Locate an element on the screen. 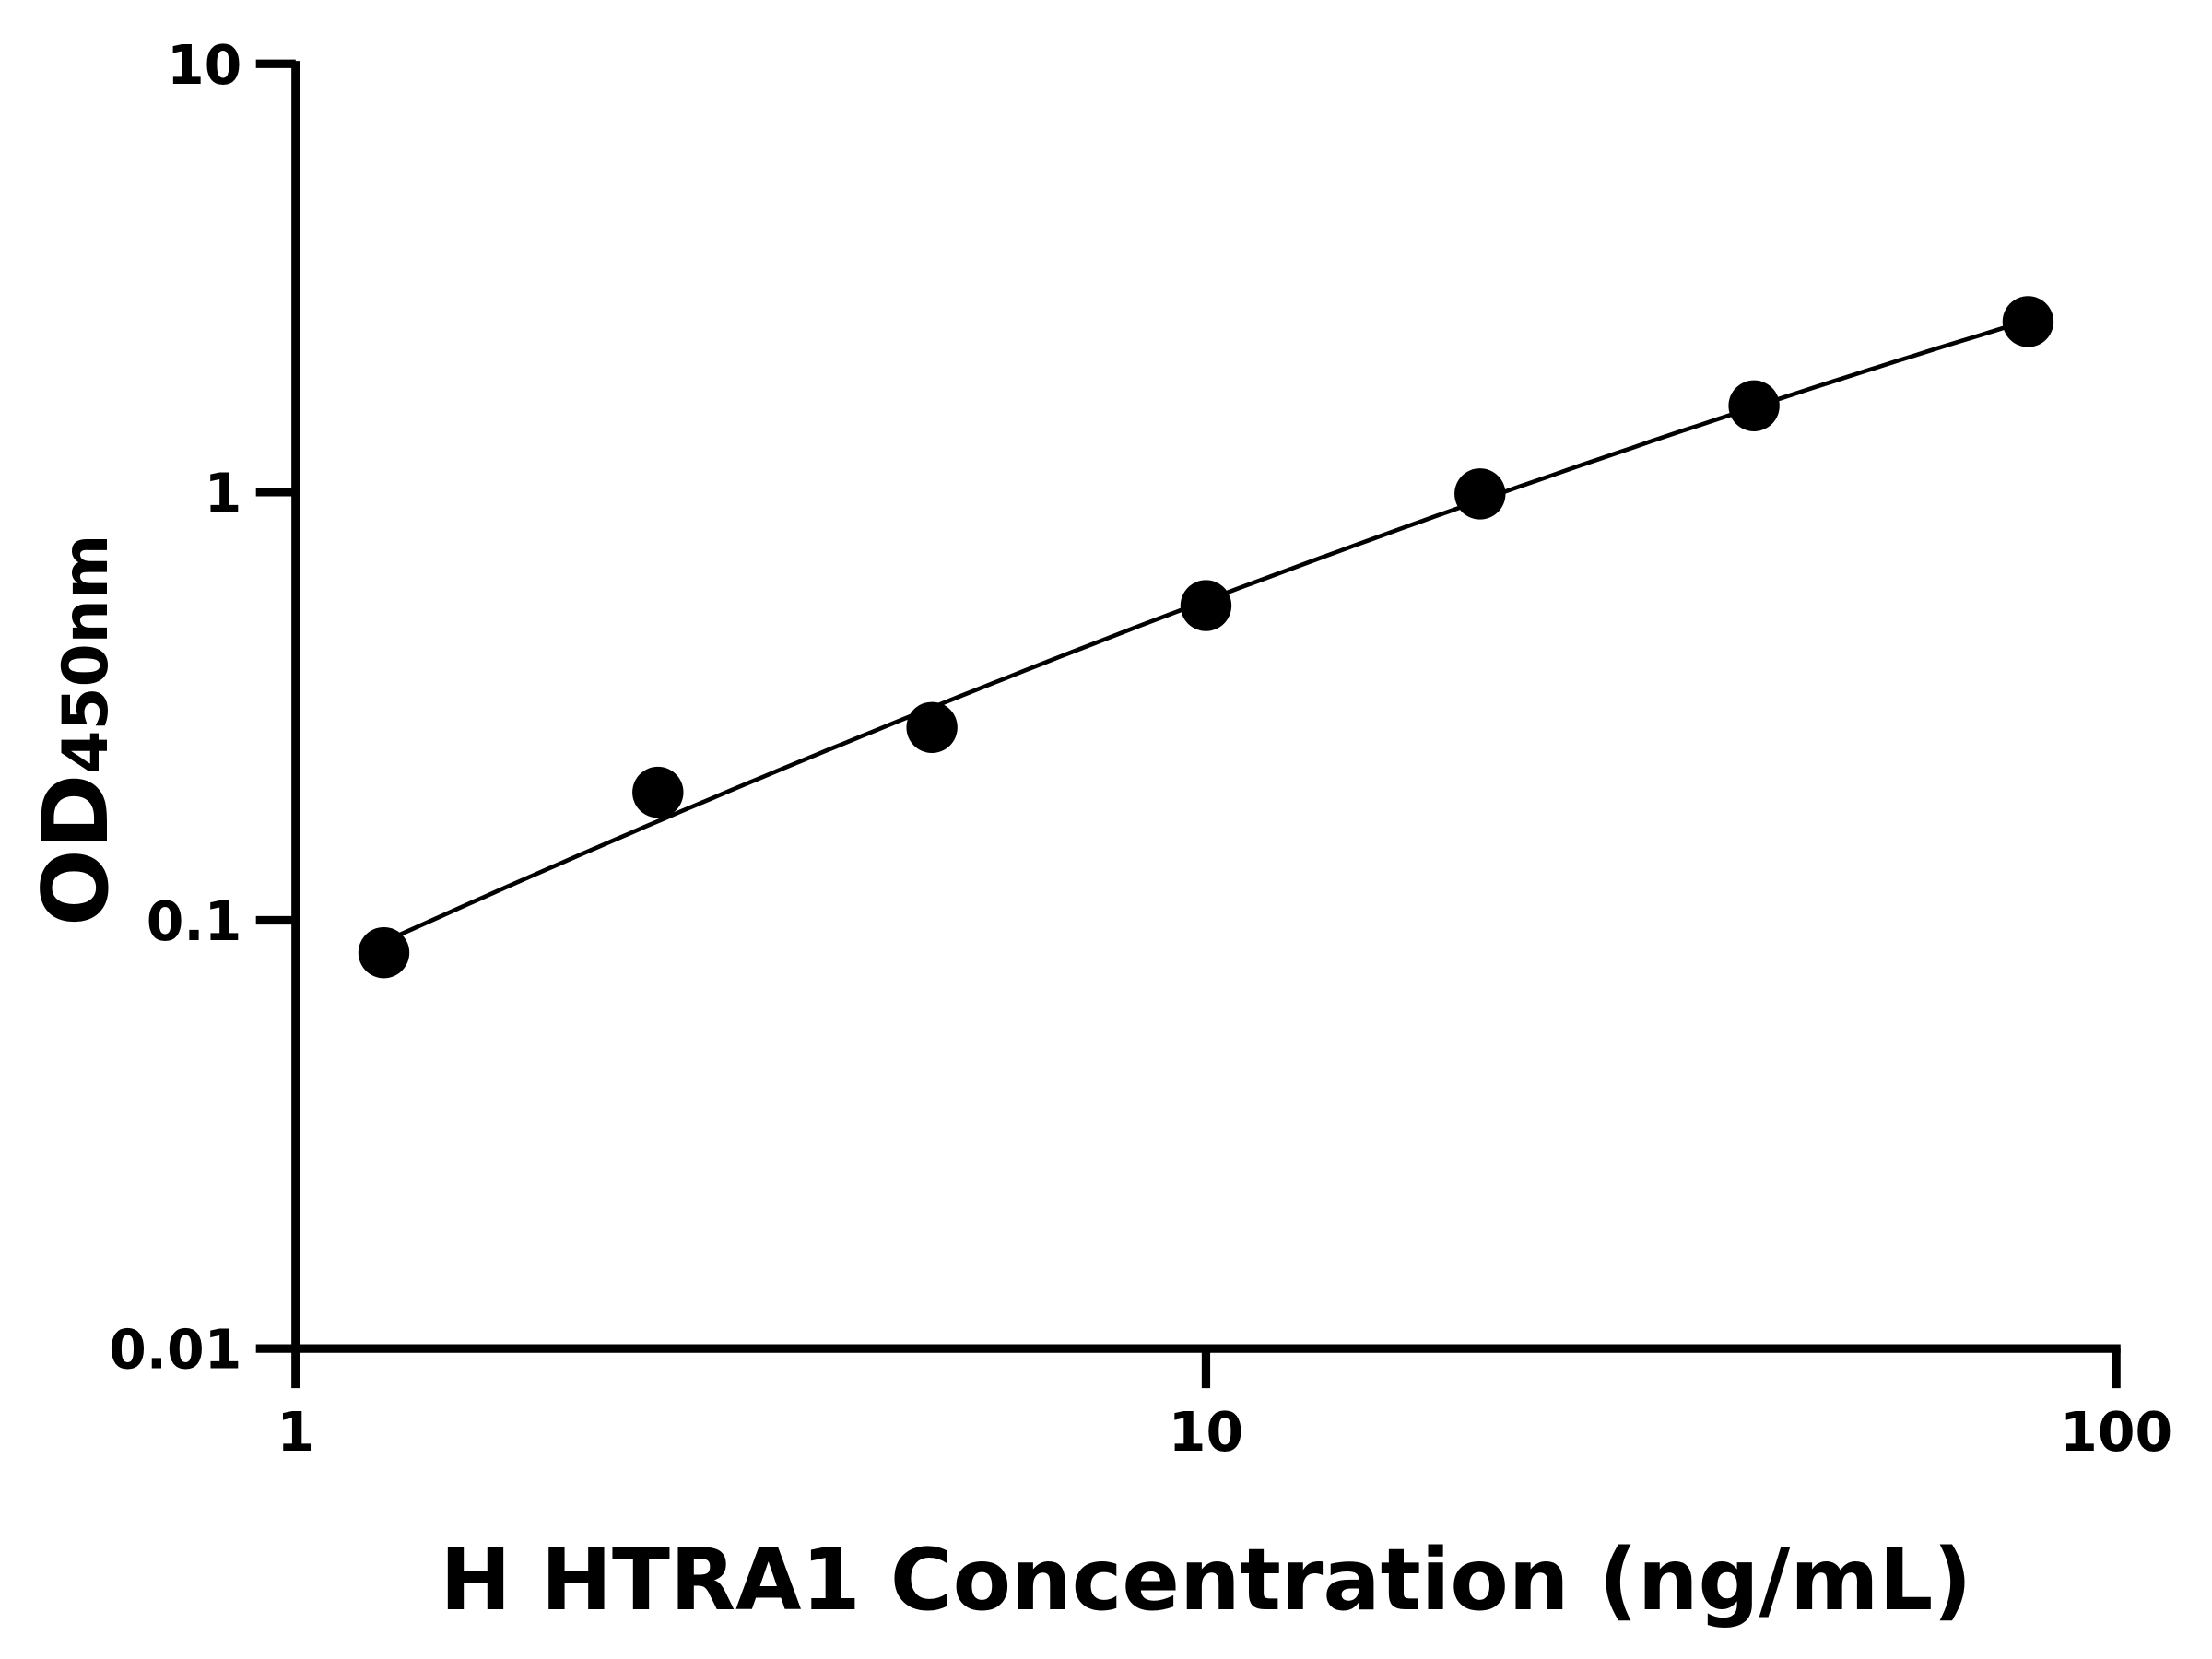  y-axis-label-main: OD is located at coordinates (76, 850).